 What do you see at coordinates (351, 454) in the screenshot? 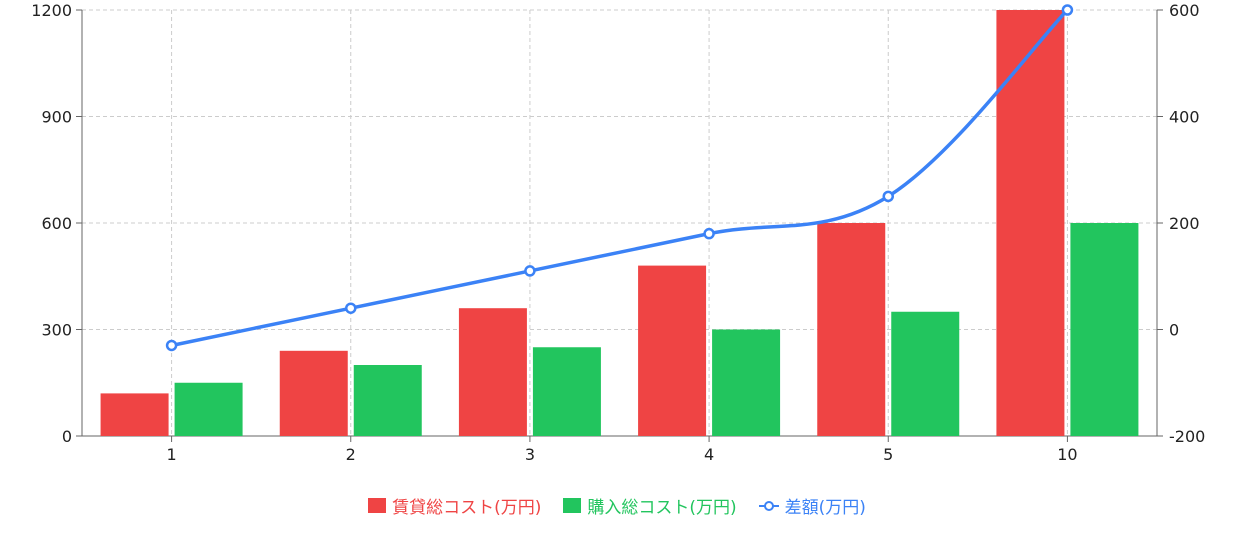
I see `x-axis-tick-label: 2` at bounding box center [351, 454].